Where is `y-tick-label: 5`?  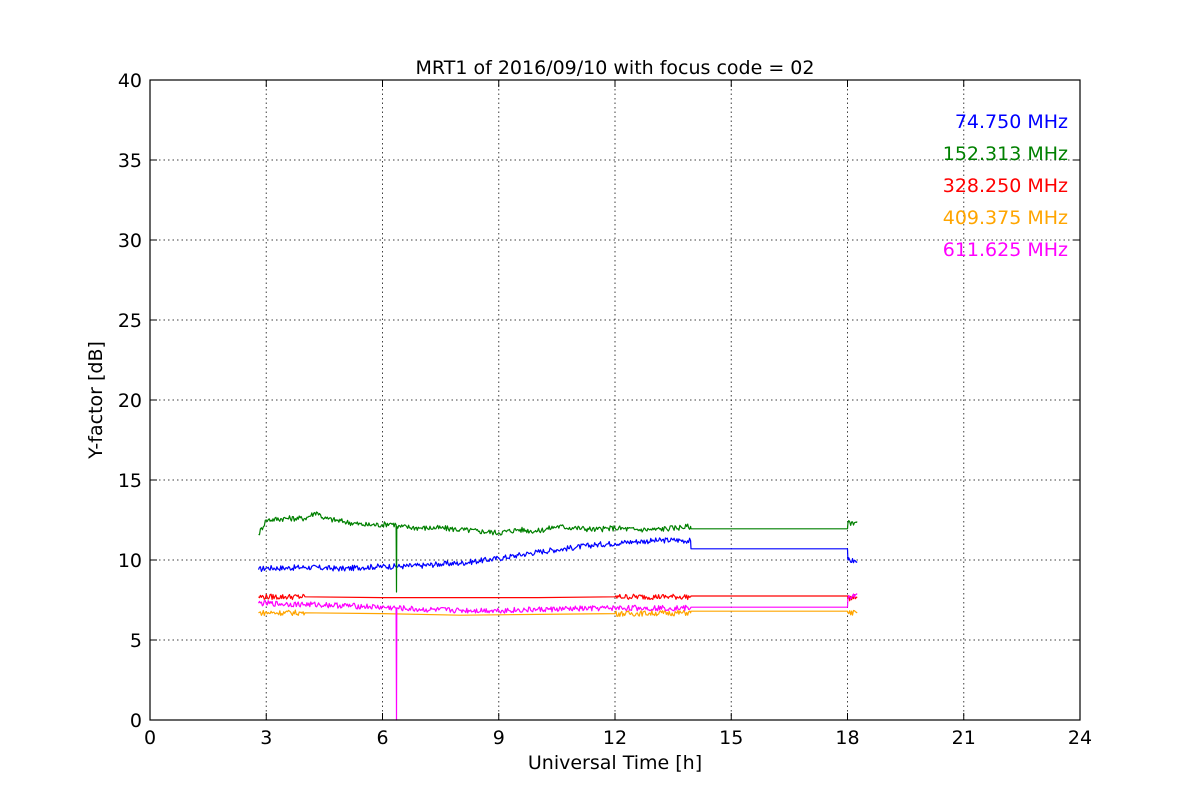 y-tick-label: 5 is located at coordinates (136, 641).